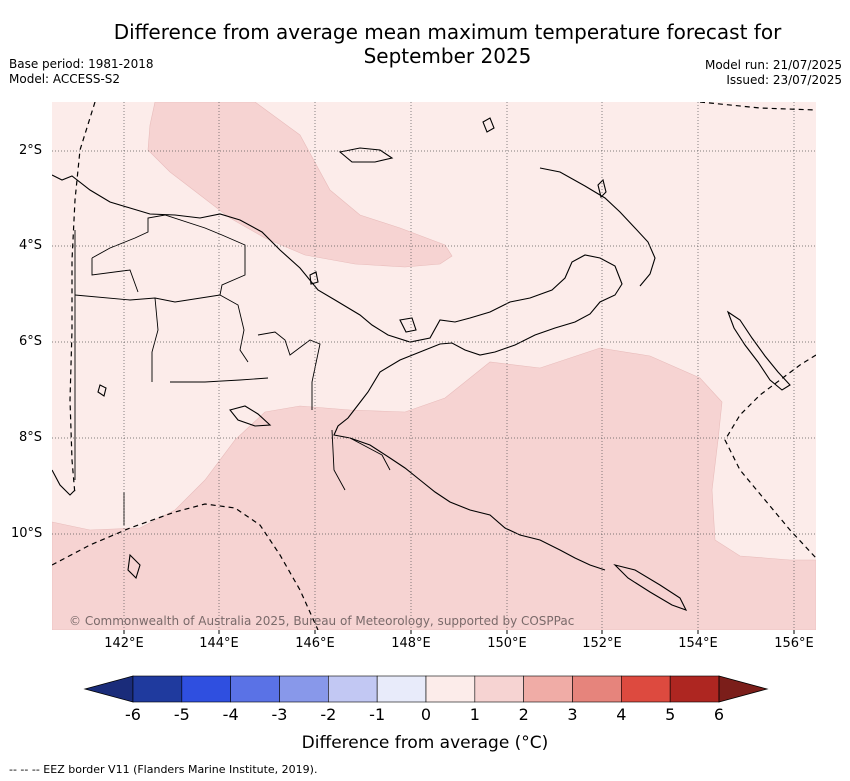  What do you see at coordinates (602, 643) in the screenshot?
I see `lon-label: 152°E` at bounding box center [602, 643].